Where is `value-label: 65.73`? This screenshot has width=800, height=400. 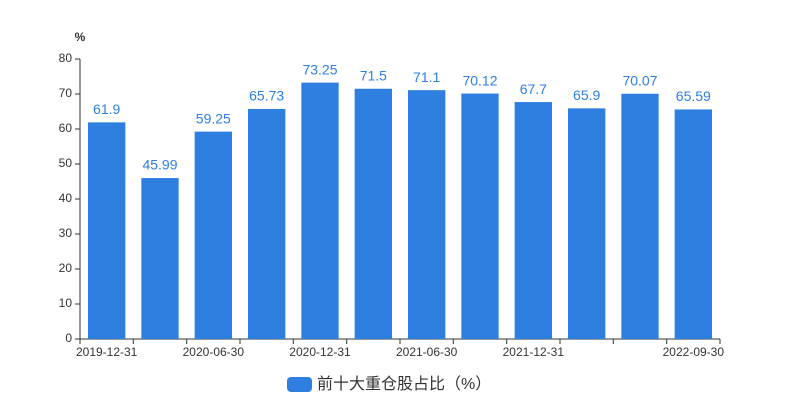 value-label: 65.73 is located at coordinates (266, 96).